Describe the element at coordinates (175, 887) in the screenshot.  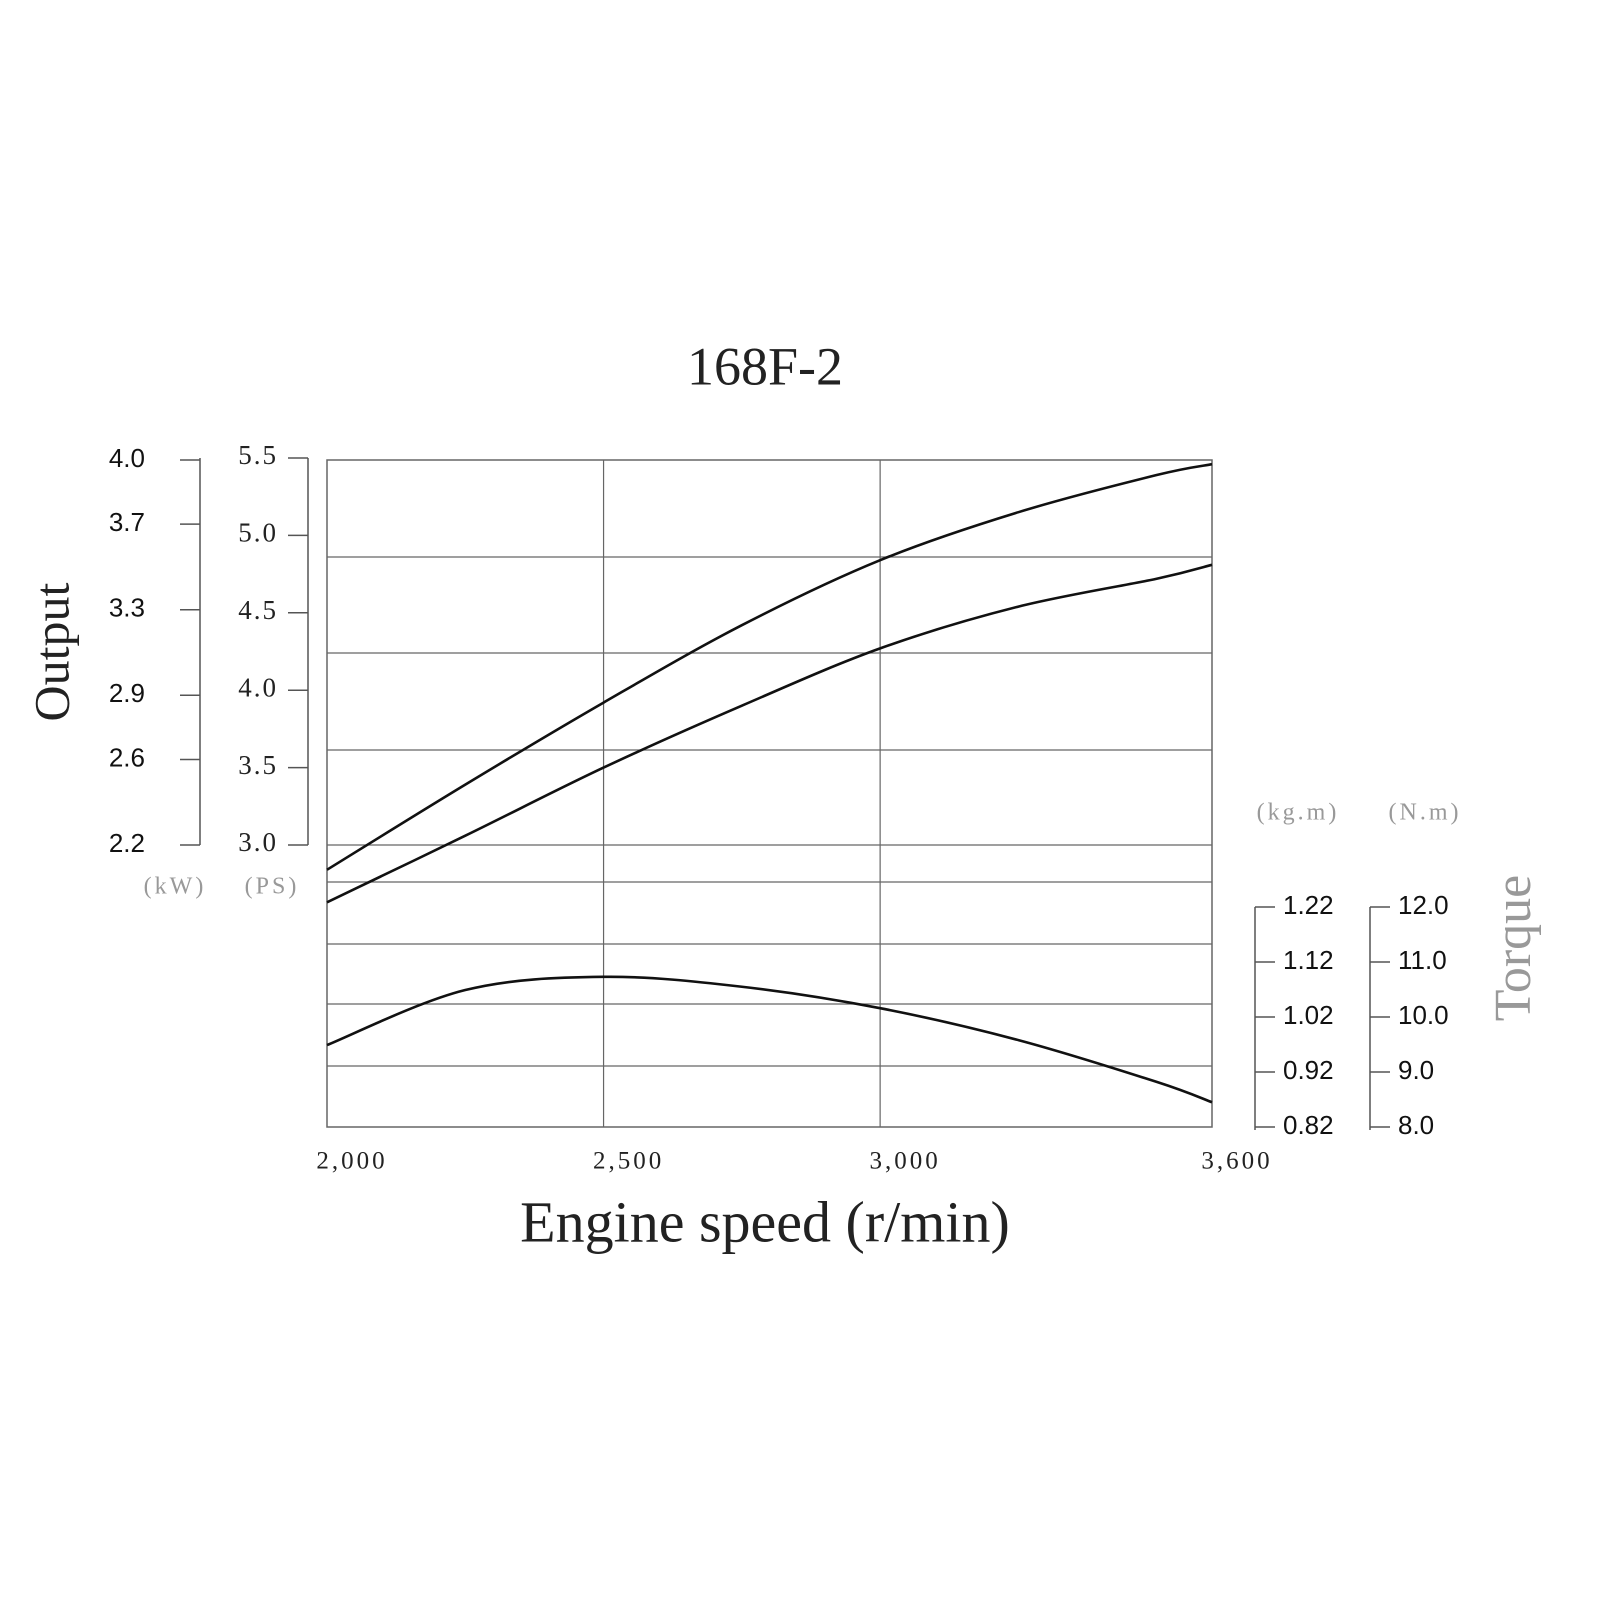
I see `kw-unit: (kW)` at that location.